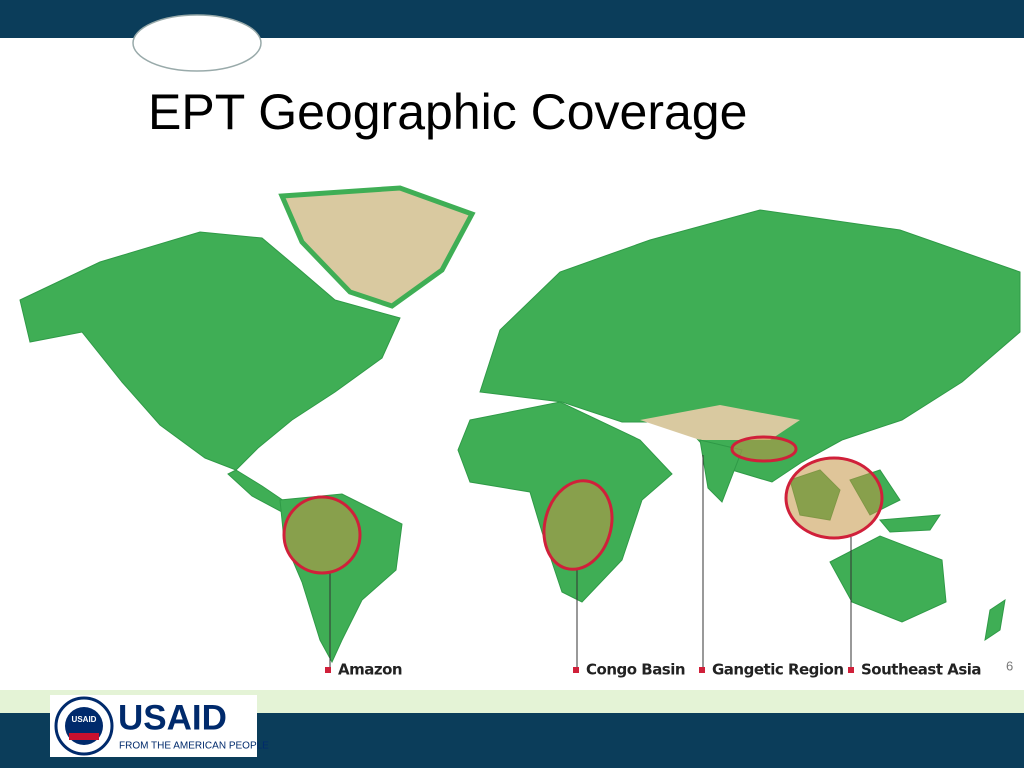  Describe the element at coordinates (921, 670) in the screenshot. I see `region-label: Southeast Asia` at that location.